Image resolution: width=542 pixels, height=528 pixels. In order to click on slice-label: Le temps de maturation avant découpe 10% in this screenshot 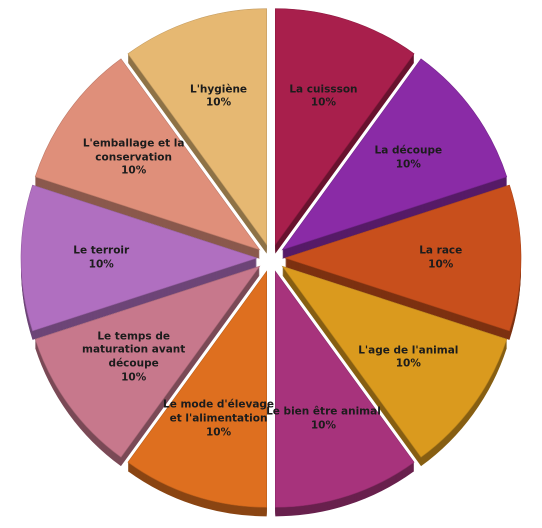, I will do `click(134, 358)`.